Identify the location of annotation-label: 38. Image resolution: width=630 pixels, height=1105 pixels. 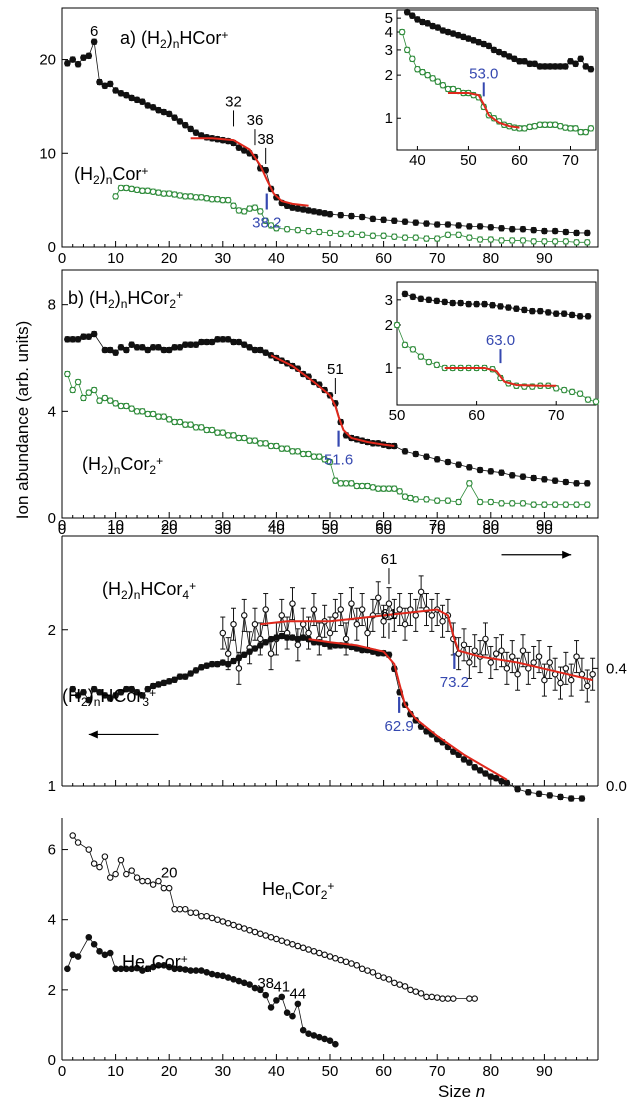
(265, 139).